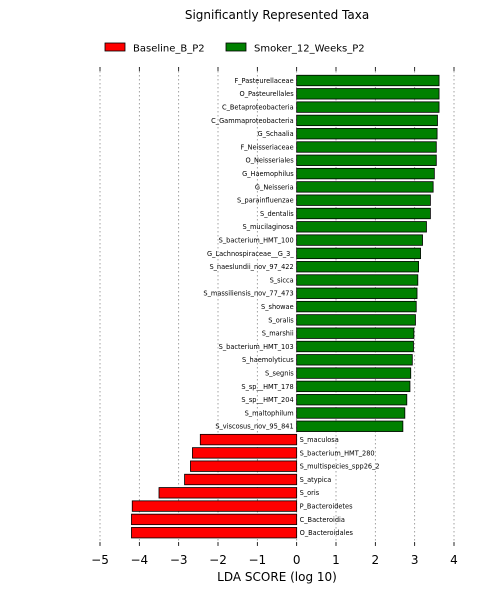  What do you see at coordinates (256, 241) in the screenshot?
I see `bar-label-12: S_bacterium_HMT_100` at bounding box center [256, 241].